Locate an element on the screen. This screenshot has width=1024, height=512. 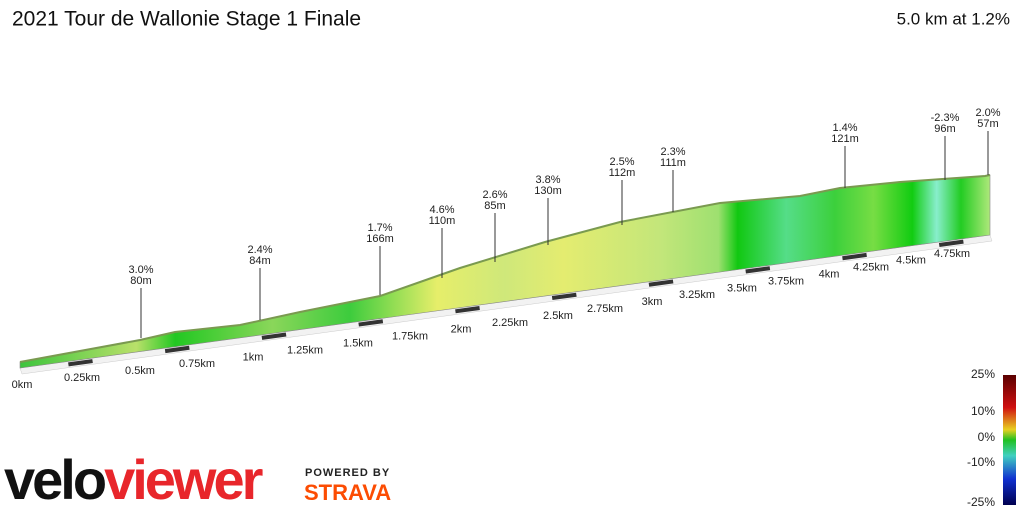
distance-label: 1.25km is located at coordinates (305, 350).